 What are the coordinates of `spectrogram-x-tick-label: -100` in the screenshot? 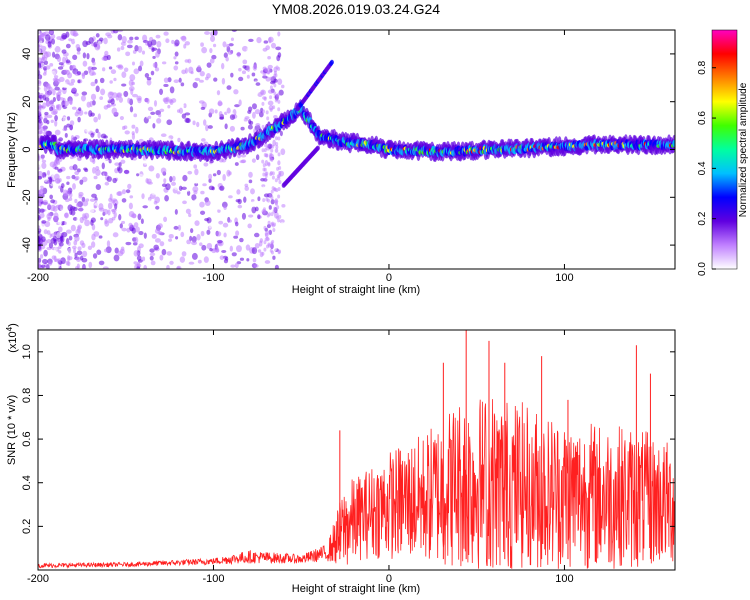 It's located at (213, 278).